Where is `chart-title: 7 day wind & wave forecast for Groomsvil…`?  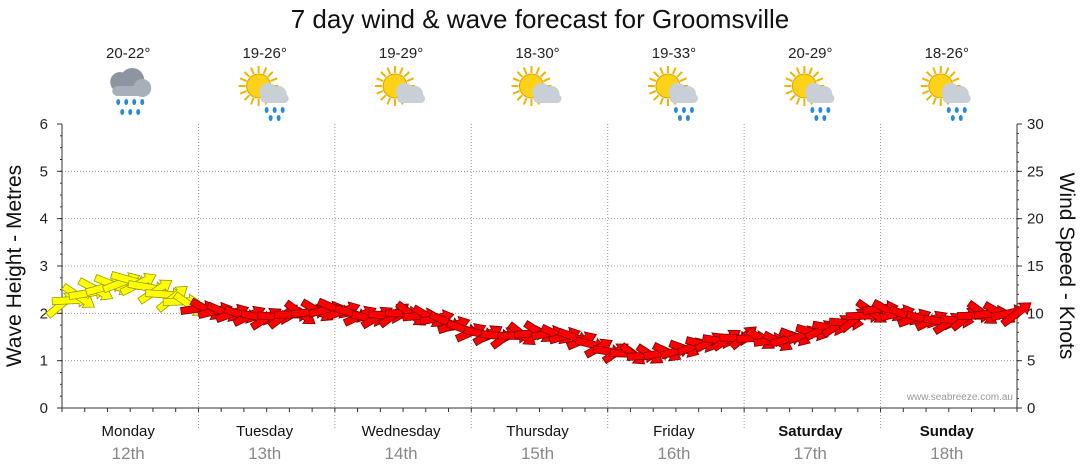
chart-title: 7 day wind & wave forecast for Groomsvil… is located at coordinates (540, 19).